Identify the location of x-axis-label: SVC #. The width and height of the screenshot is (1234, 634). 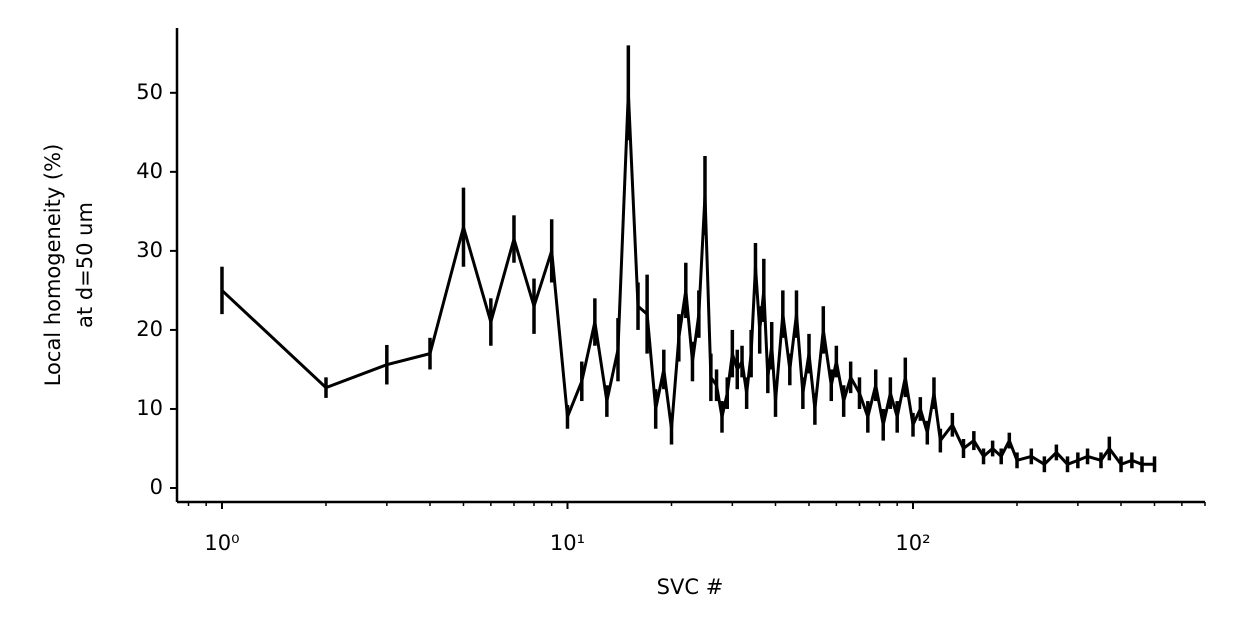
(690, 587).